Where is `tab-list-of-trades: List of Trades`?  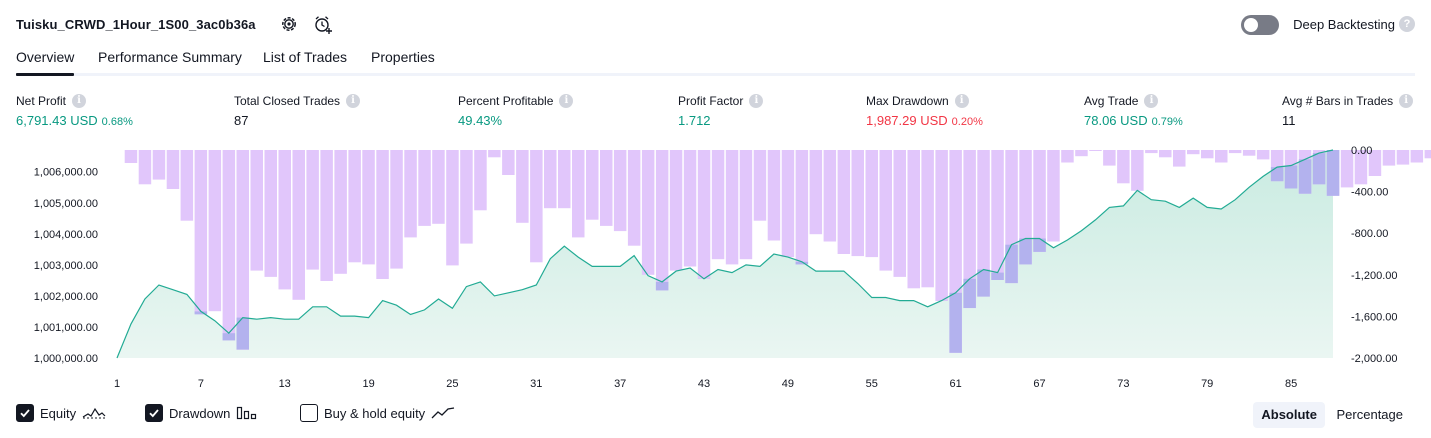 tab-list-of-trades: List of Trades is located at coordinates (305, 57).